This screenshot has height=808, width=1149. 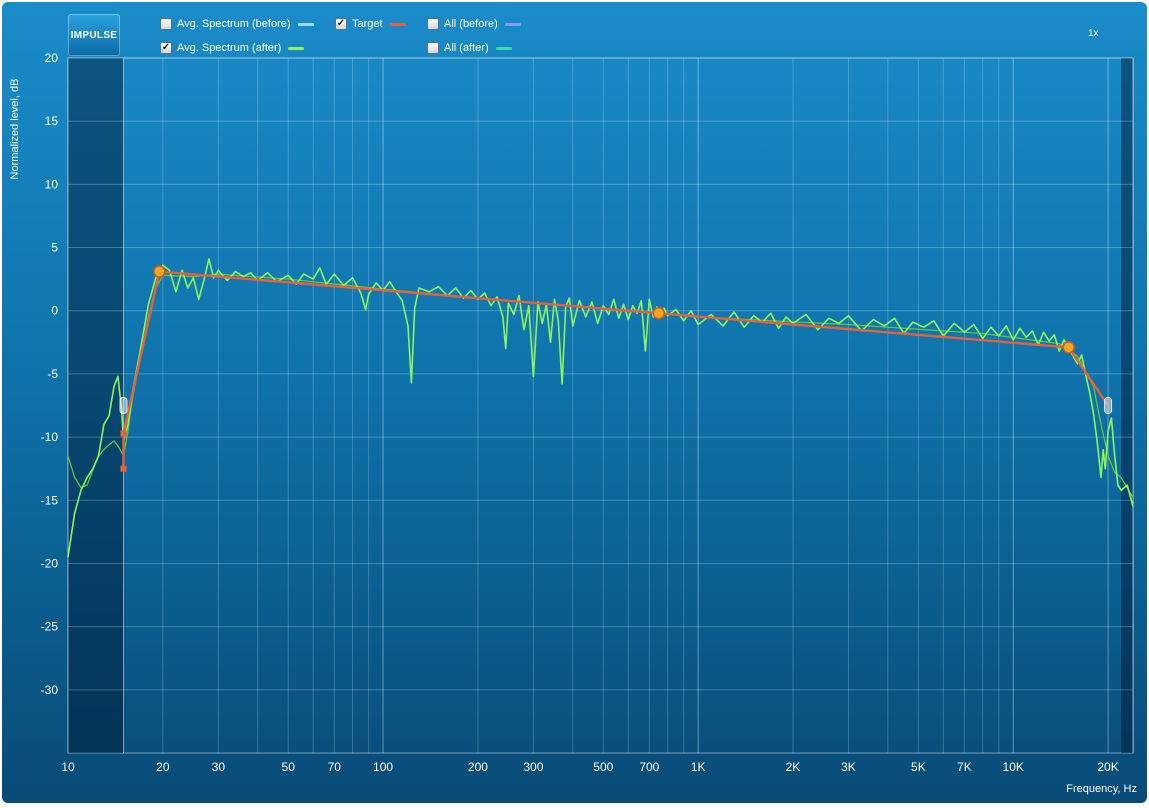 I want to click on x-tick-label: 2K, so click(x=793, y=767).